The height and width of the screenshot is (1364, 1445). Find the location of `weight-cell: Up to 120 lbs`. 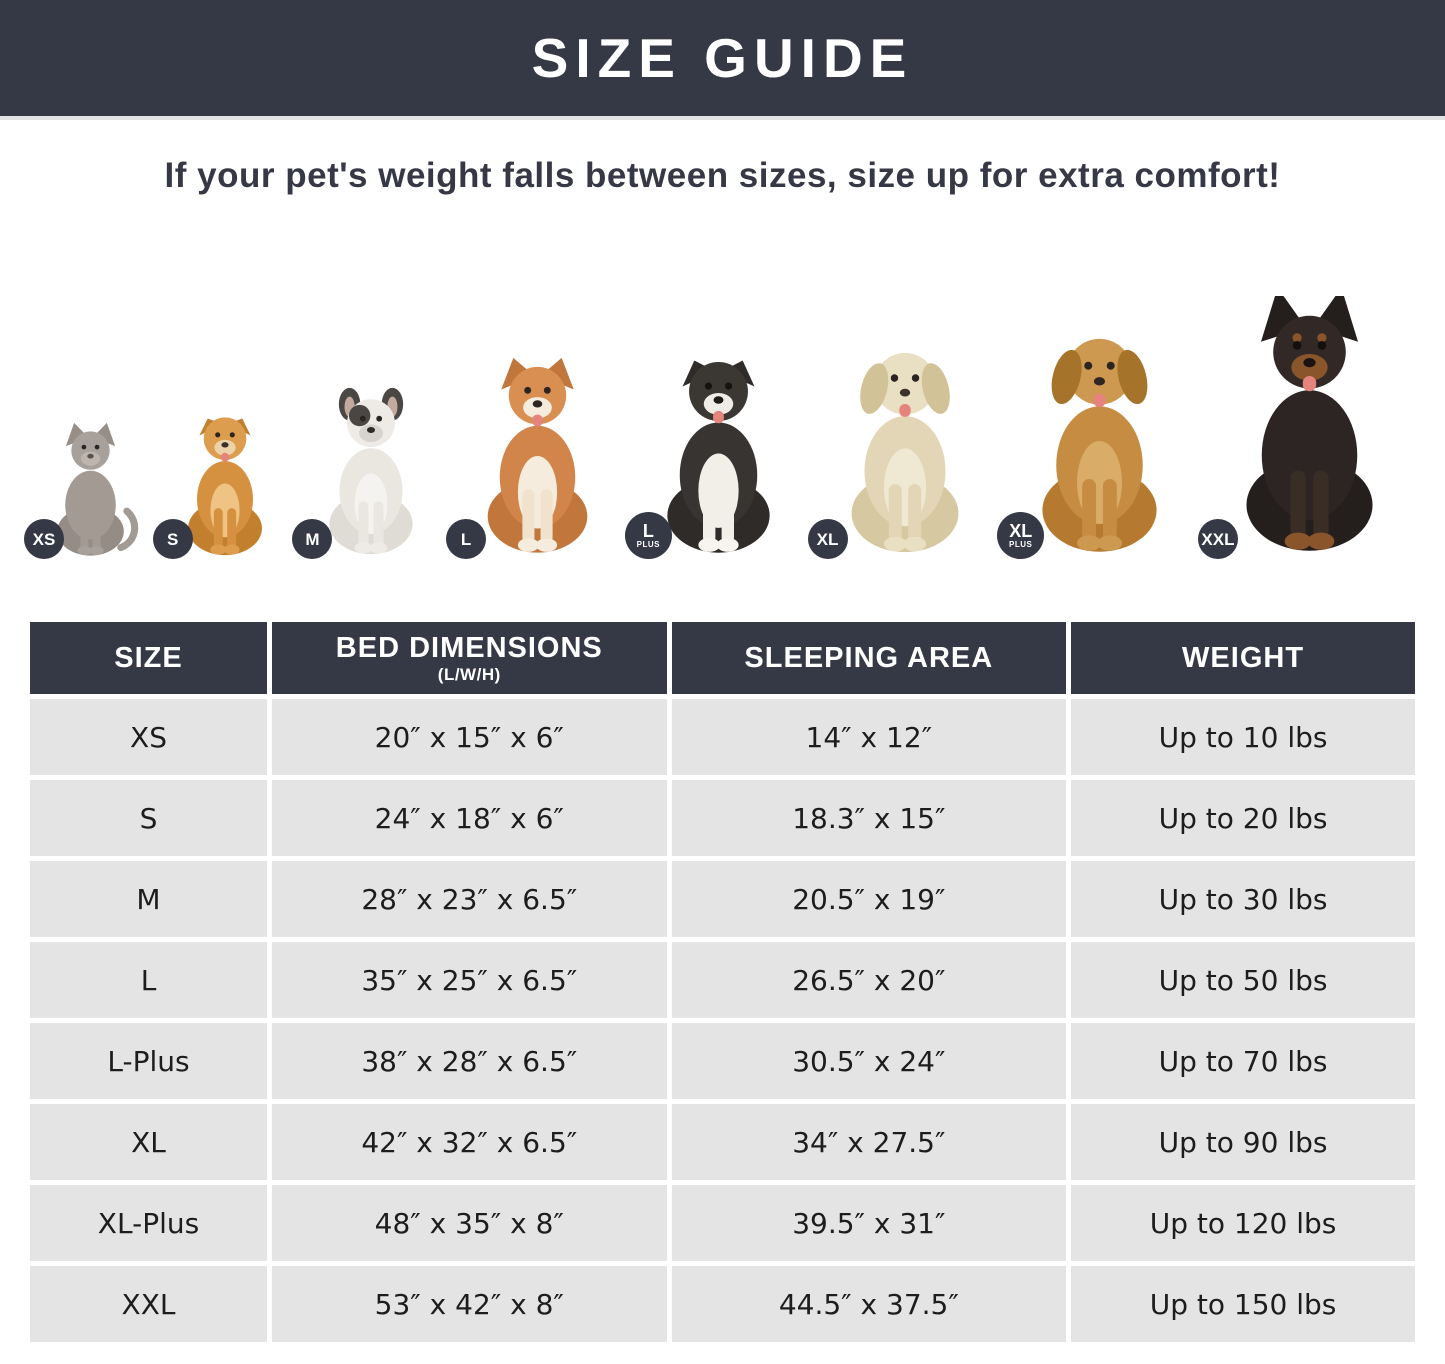

weight-cell: Up to 120 lbs is located at coordinates (1243, 1223).